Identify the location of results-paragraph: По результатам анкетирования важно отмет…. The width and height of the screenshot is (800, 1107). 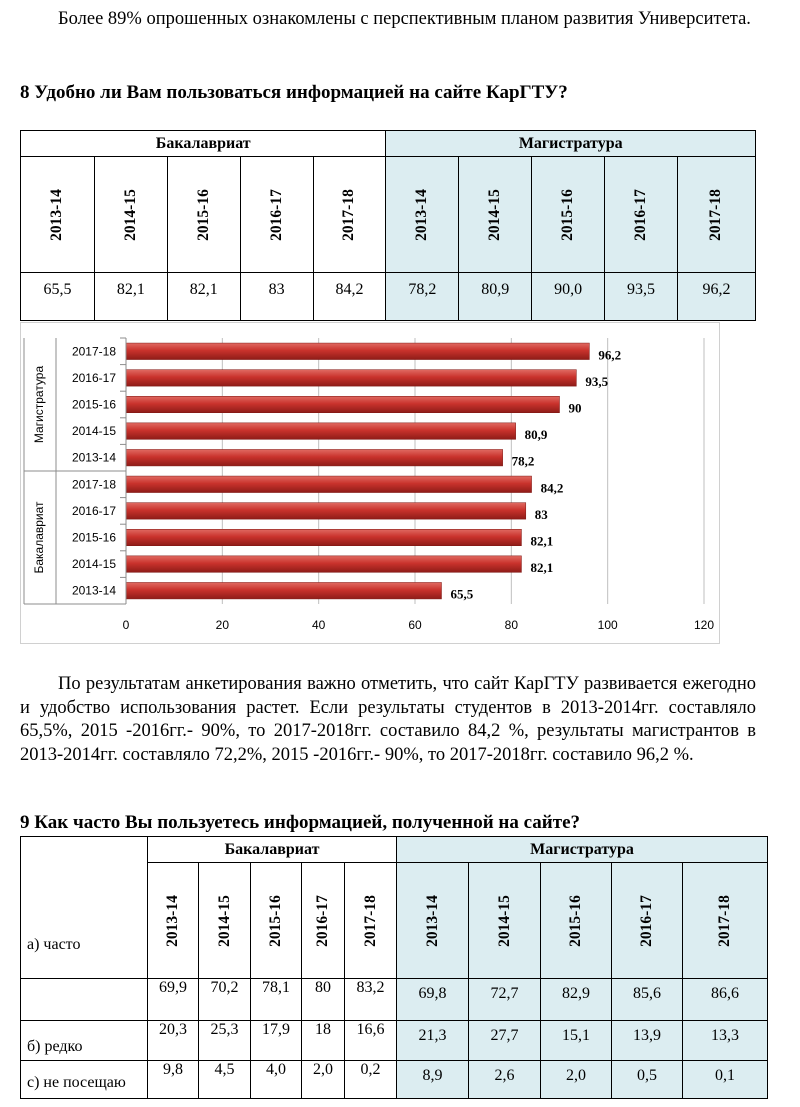
(388, 719).